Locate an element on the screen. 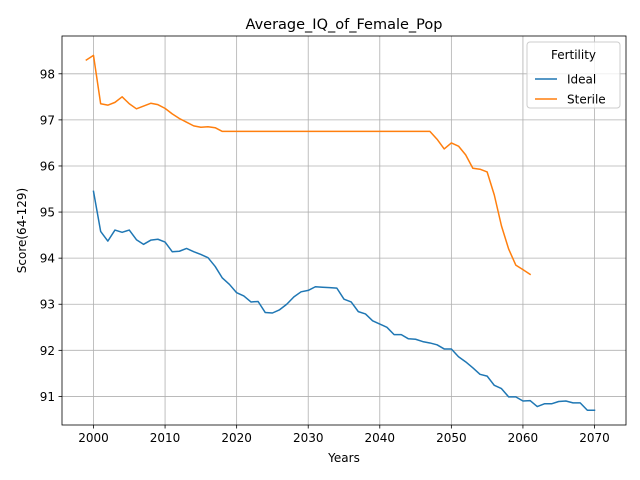 This screenshot has height=480, width=640. legend-entries: Ideal Sterile is located at coordinates (570, 90).